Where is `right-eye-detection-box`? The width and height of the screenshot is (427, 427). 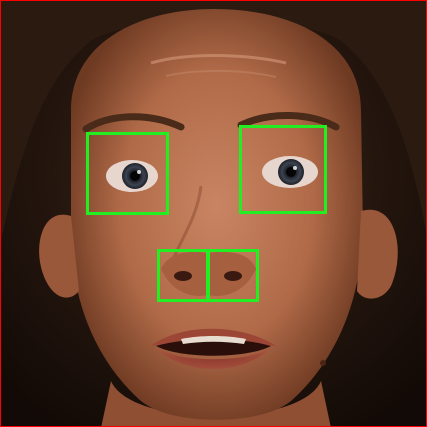
right-eye-detection-box is located at coordinates (283, 169).